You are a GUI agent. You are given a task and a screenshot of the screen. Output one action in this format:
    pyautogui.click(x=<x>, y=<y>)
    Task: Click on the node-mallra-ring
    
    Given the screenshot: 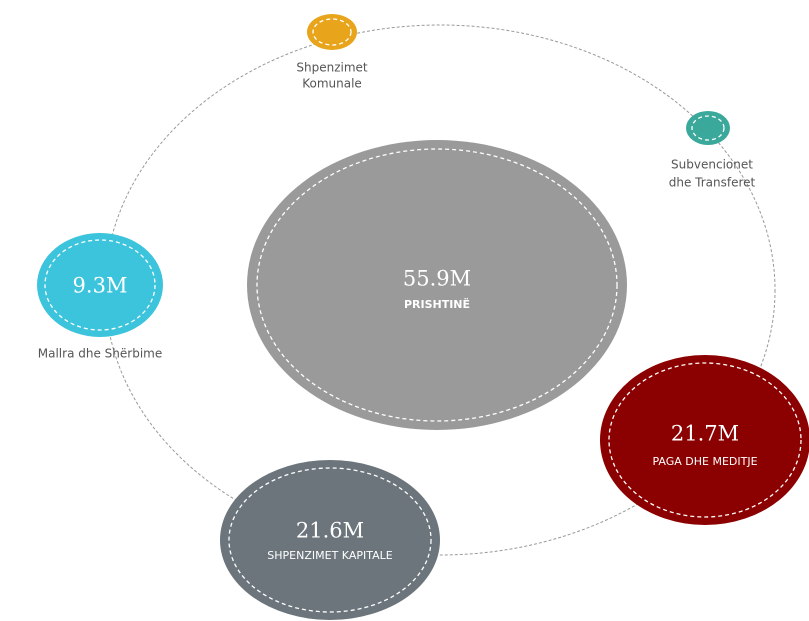 What is the action you would take?
    pyautogui.click(x=100, y=285)
    